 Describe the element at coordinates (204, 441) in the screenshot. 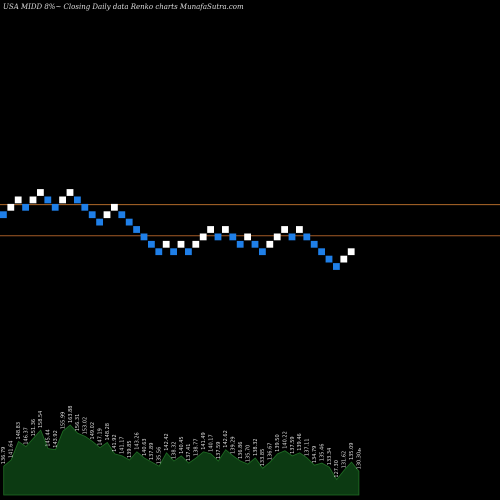

I see `volume-label: 141.49` at that location.